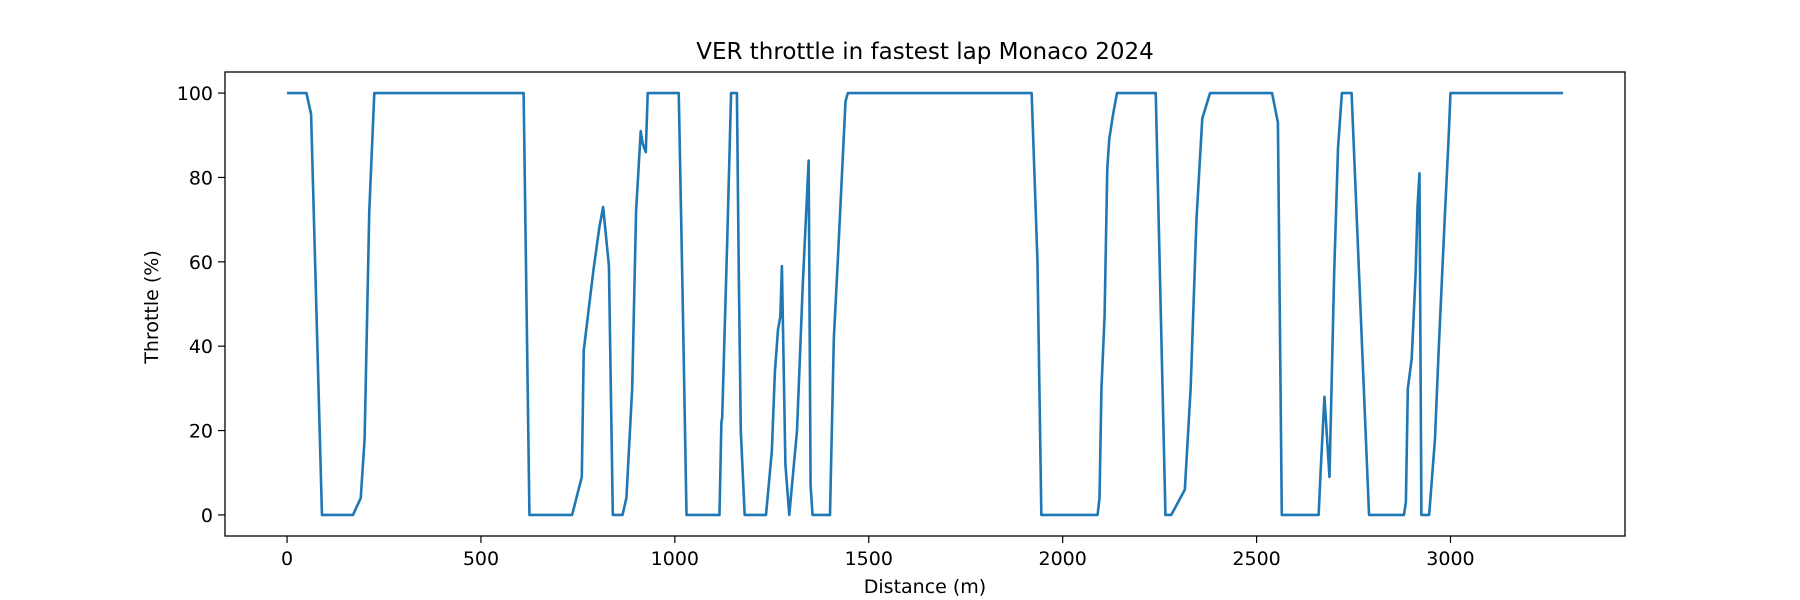 This screenshot has height=600, width=1800. Describe the element at coordinates (287, 559) in the screenshot. I see `x-tick-label: 0` at that location.